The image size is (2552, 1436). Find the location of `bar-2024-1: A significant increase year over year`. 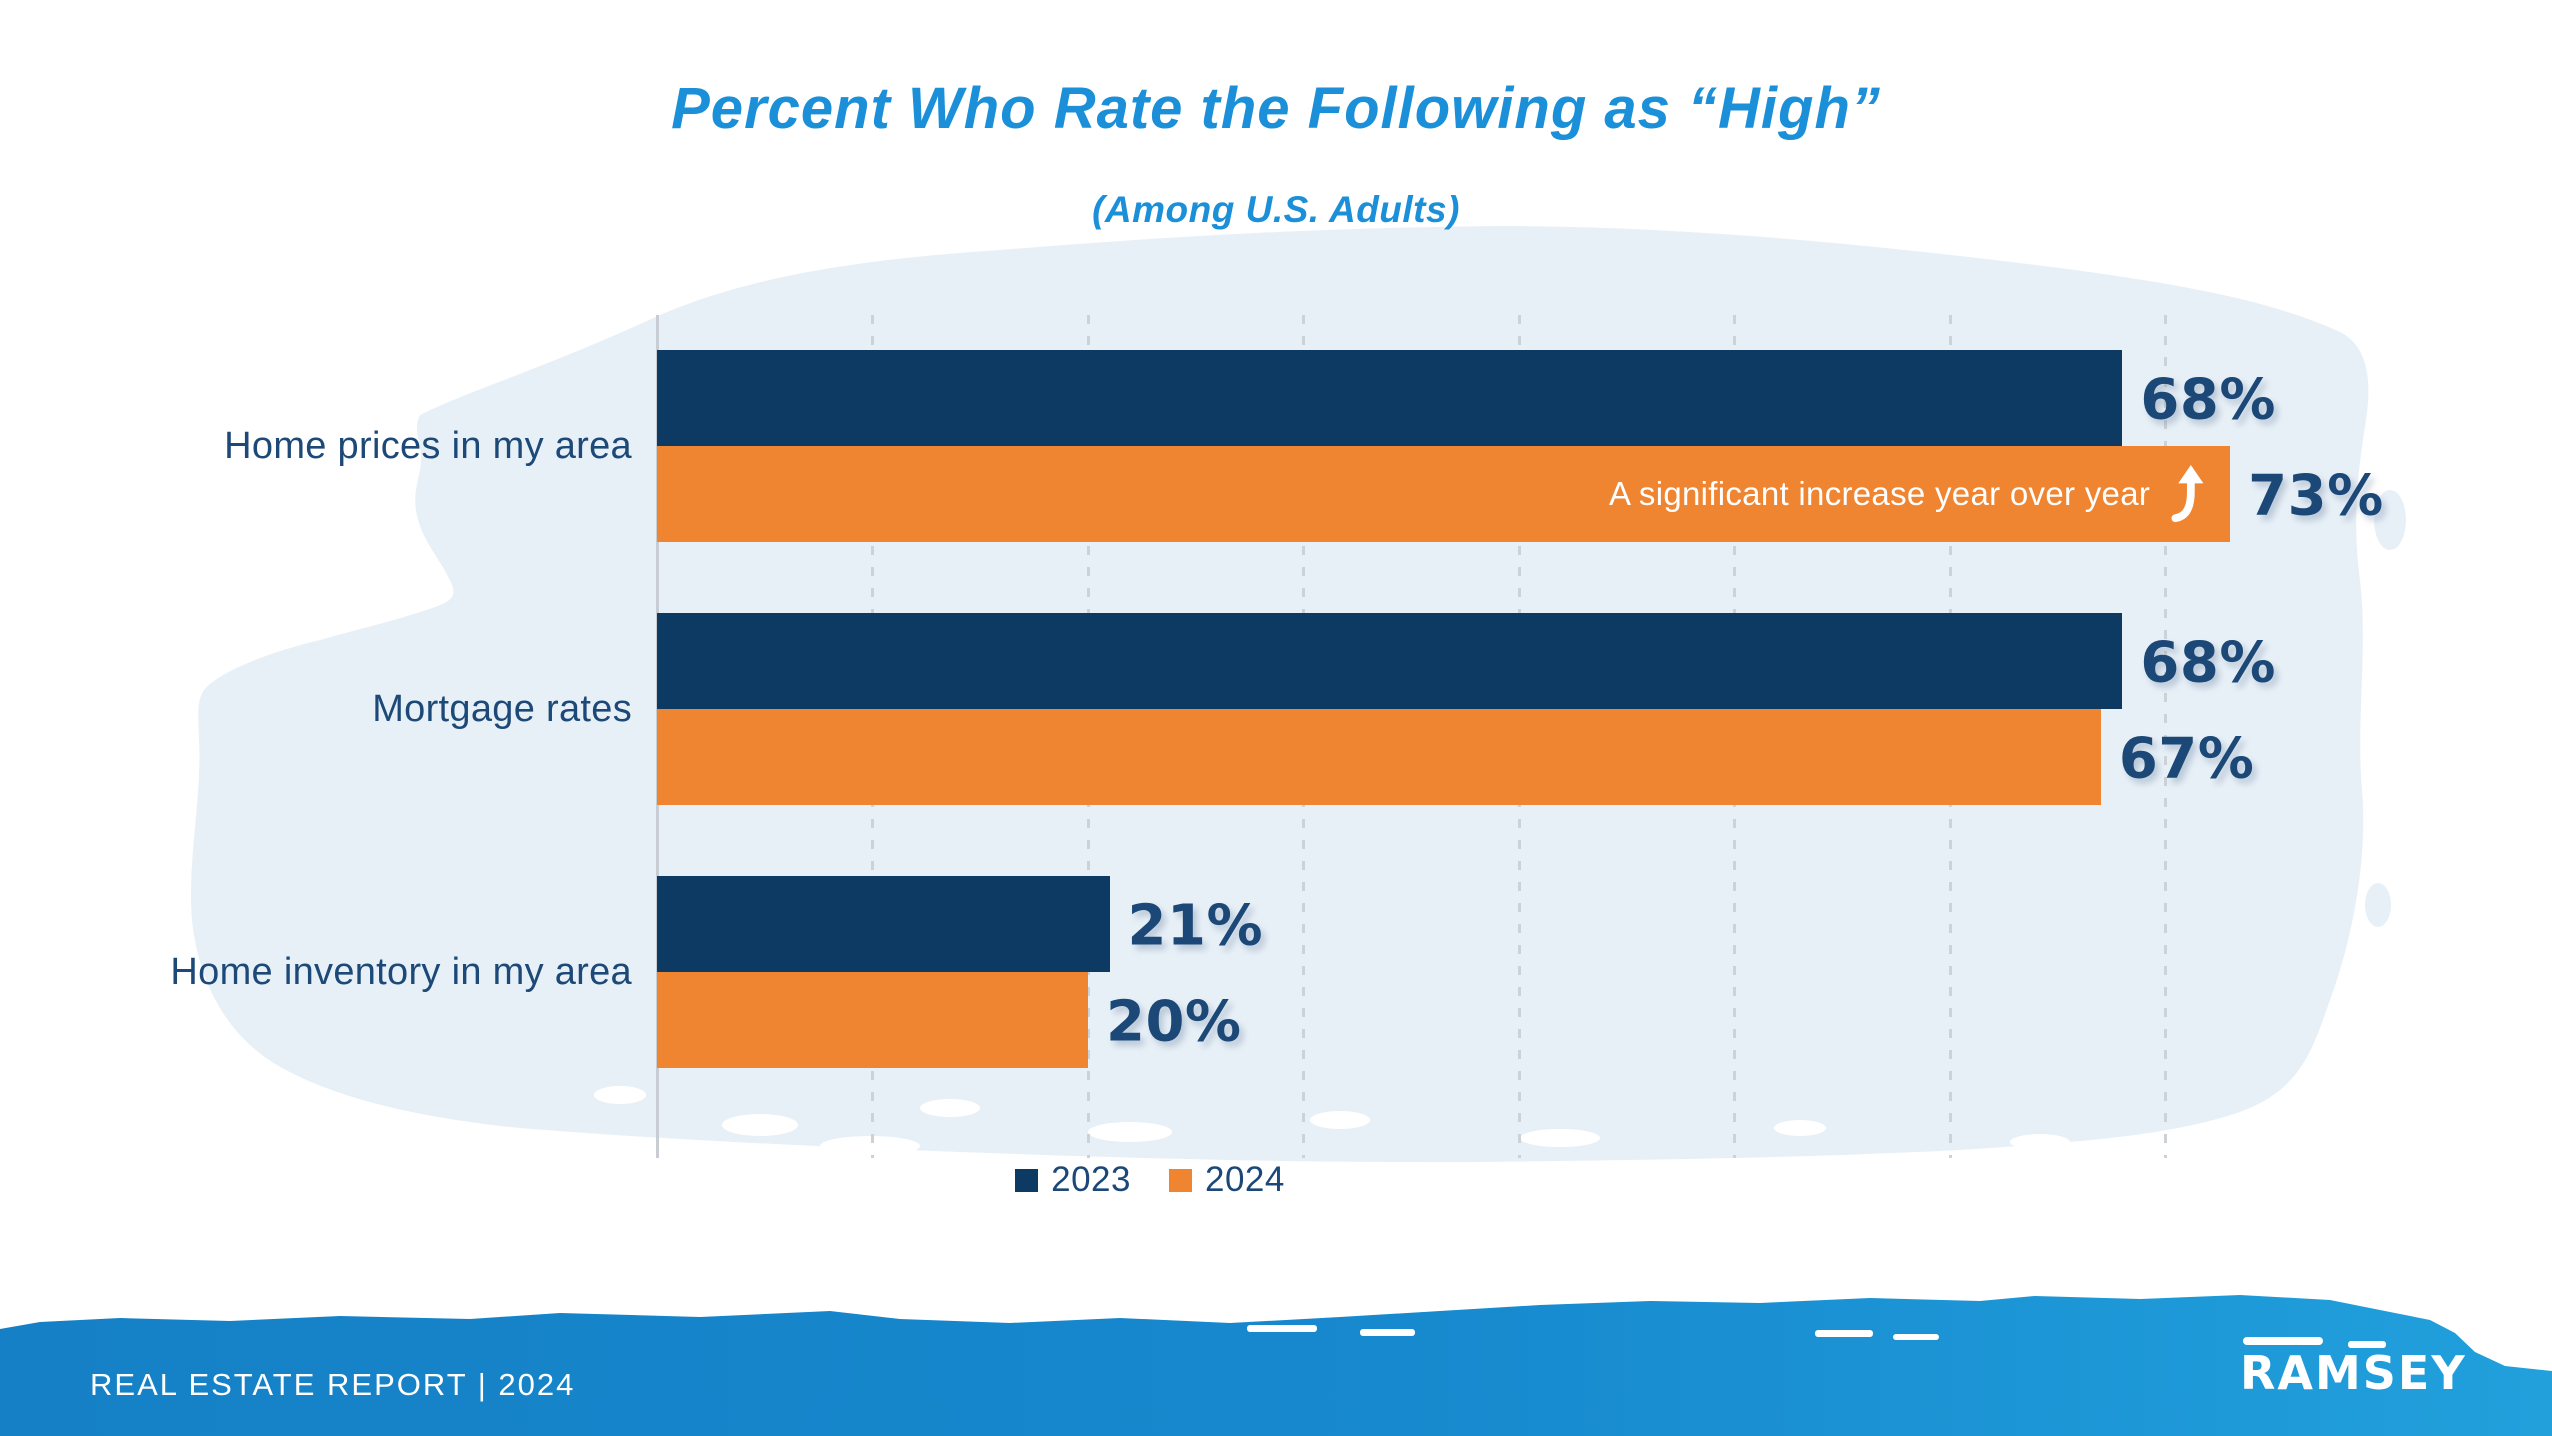

bar-2024-1: A significant increase year over year is located at coordinates (1444, 494).